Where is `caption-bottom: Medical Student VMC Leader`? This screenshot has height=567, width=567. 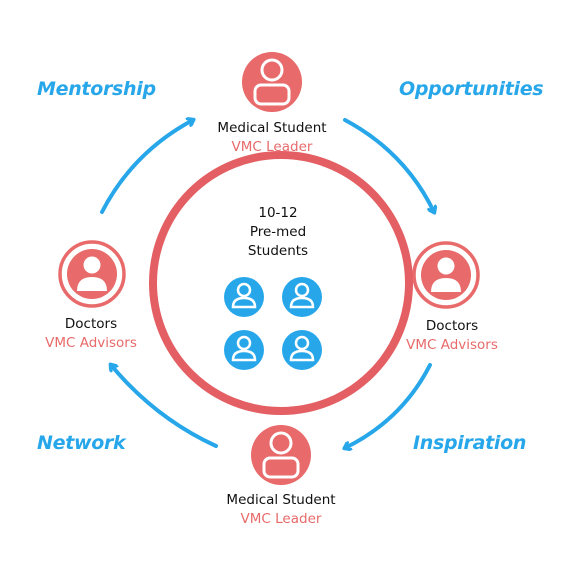 caption-bottom: Medical Student VMC Leader is located at coordinates (281, 510).